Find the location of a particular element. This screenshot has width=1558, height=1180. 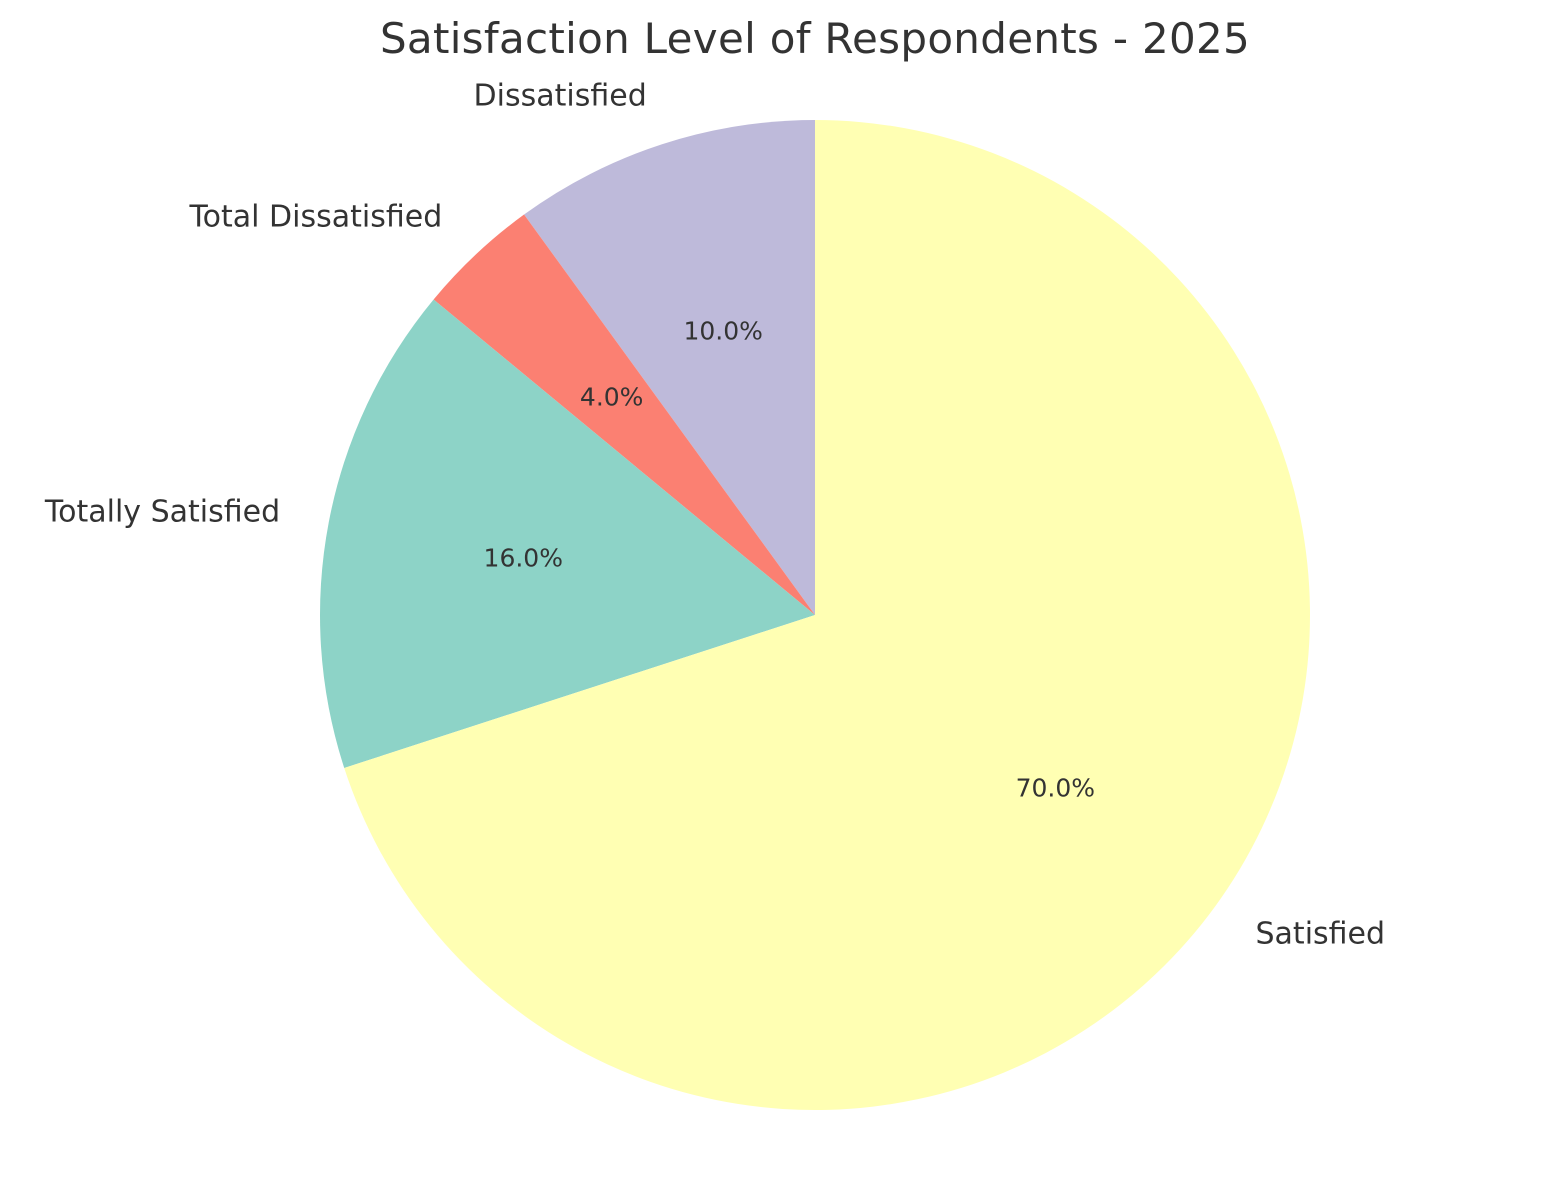

chart-title: Satisfaction Level of Respondents - 2025 is located at coordinates (815, 38).